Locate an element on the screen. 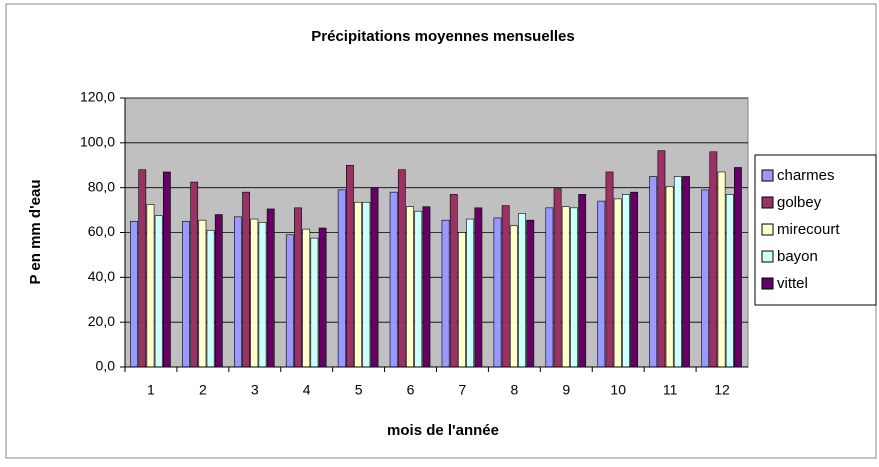 The width and height of the screenshot is (879, 467). x-tick-label: 8 is located at coordinates (514, 390).